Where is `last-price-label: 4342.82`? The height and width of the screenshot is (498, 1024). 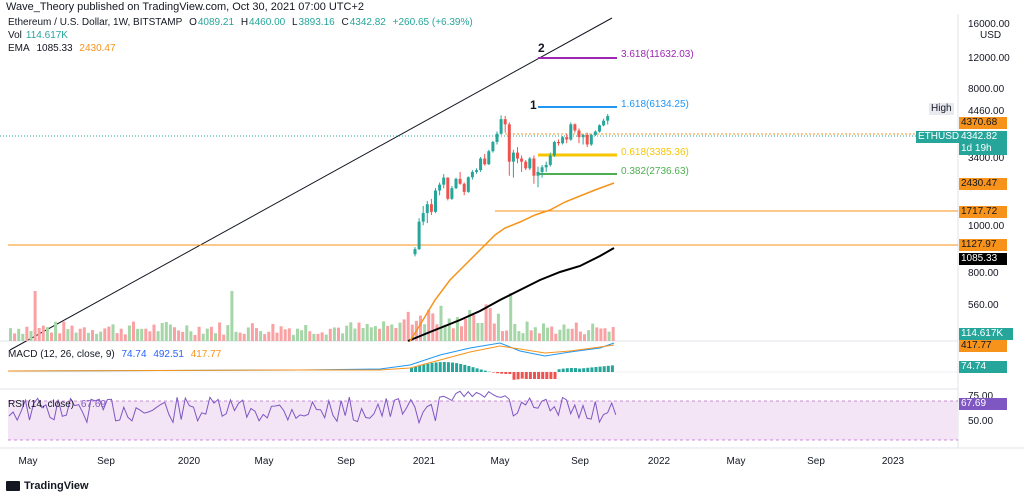 last-price-label: 4342.82 is located at coordinates (983, 137).